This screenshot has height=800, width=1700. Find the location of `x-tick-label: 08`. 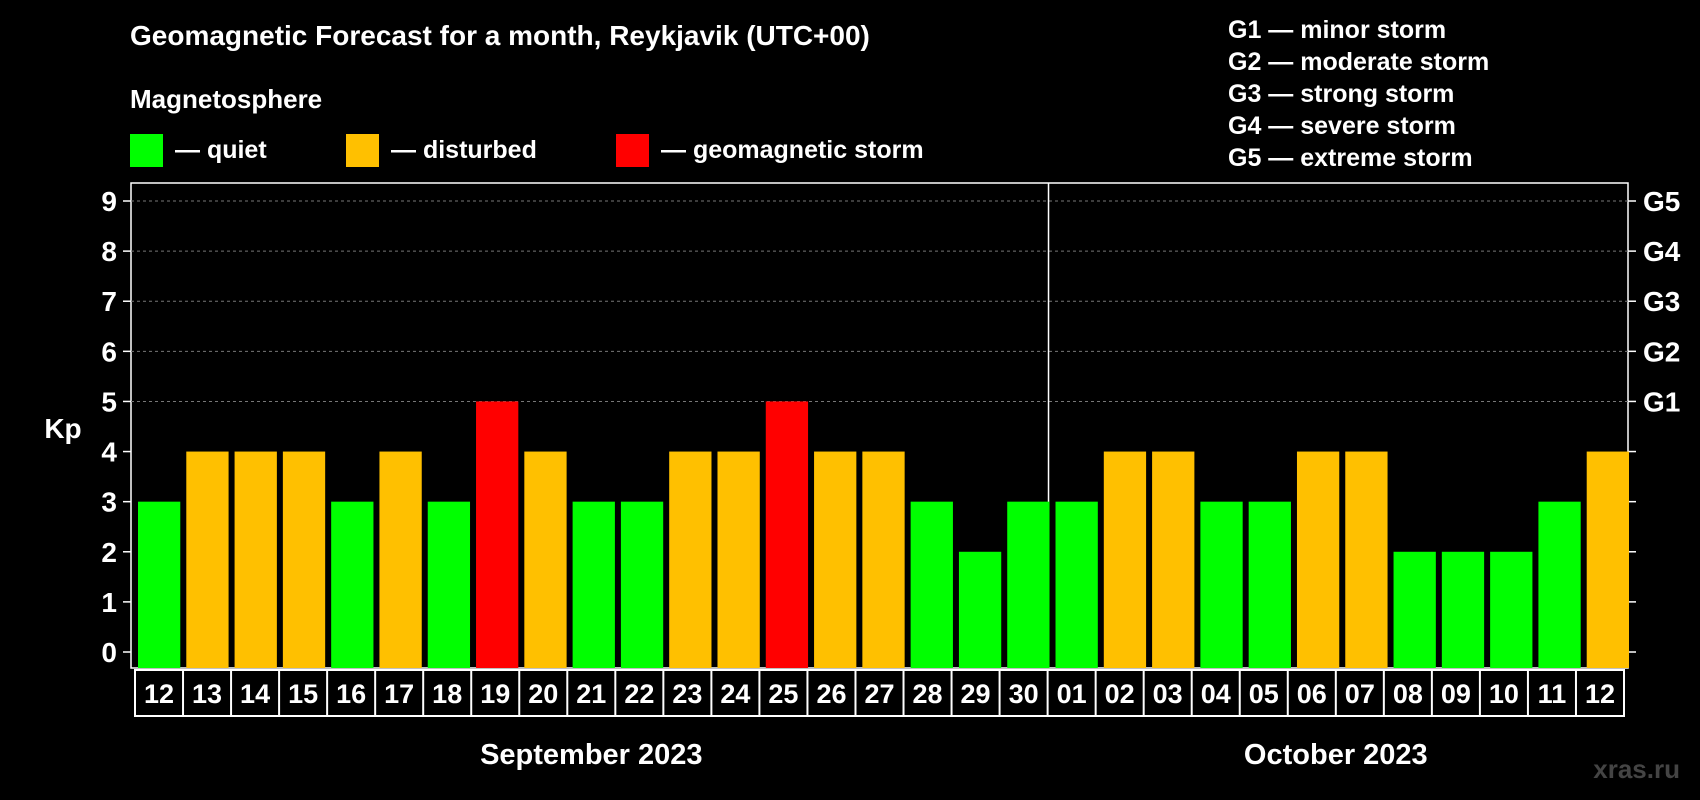

x-tick-label: 08 is located at coordinates (1408, 694).